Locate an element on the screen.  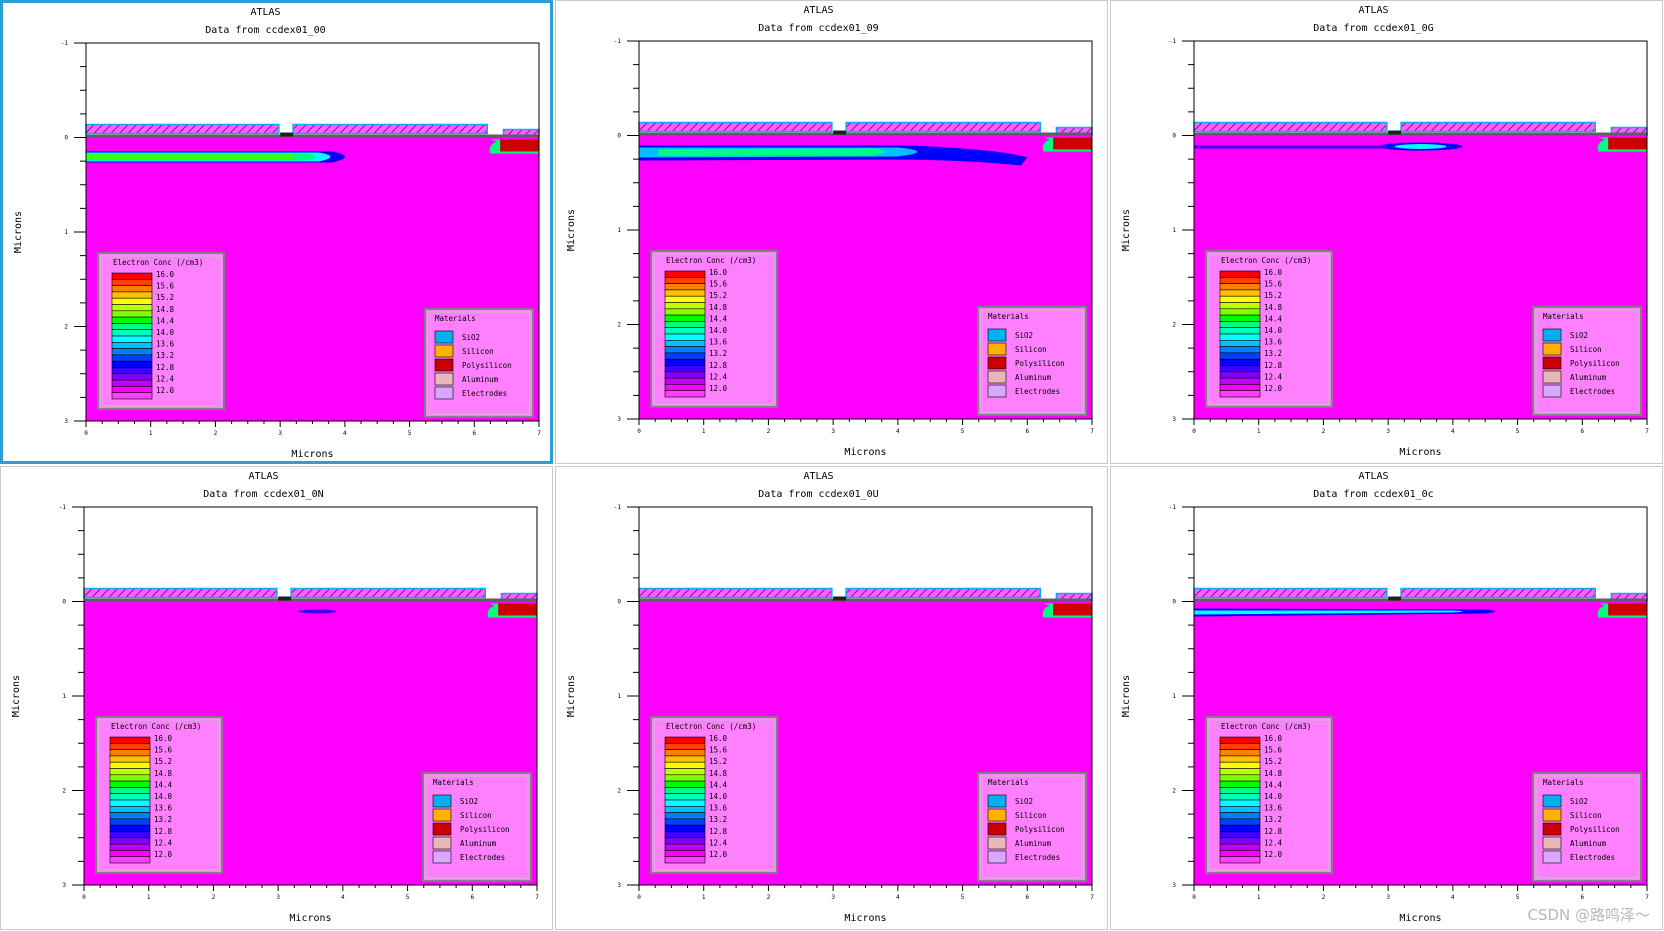
x-tick-label: 4 is located at coordinates (1453, 897).